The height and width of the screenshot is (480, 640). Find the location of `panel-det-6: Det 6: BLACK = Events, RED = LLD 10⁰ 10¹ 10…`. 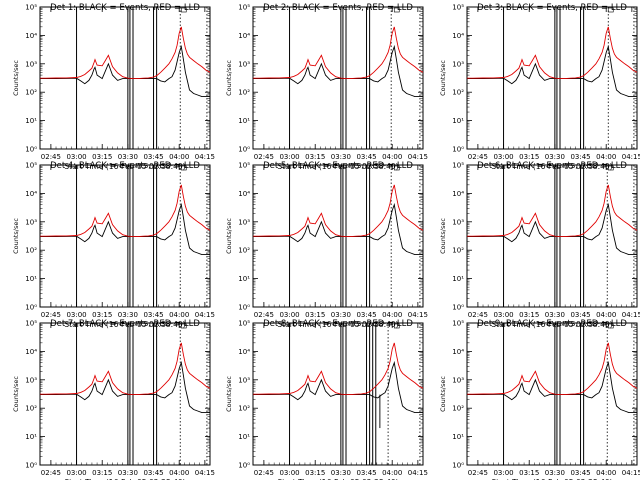

panel-det-6: Det 6: BLACK = Events, RED = LLD 10⁰ 10¹ 10… is located at coordinates (539, 245).